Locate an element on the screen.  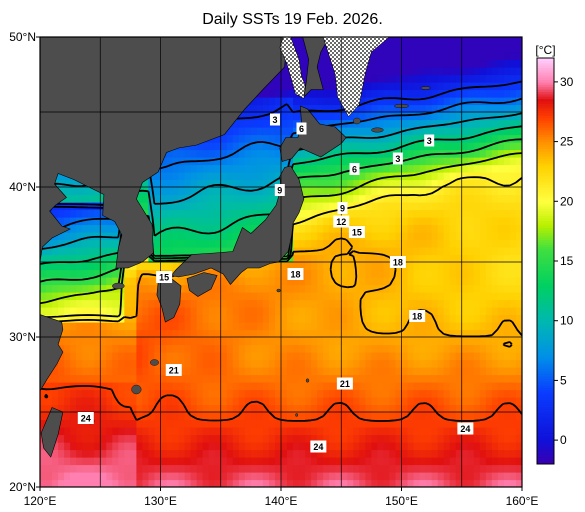
small-island is located at coordinates (357, 121).